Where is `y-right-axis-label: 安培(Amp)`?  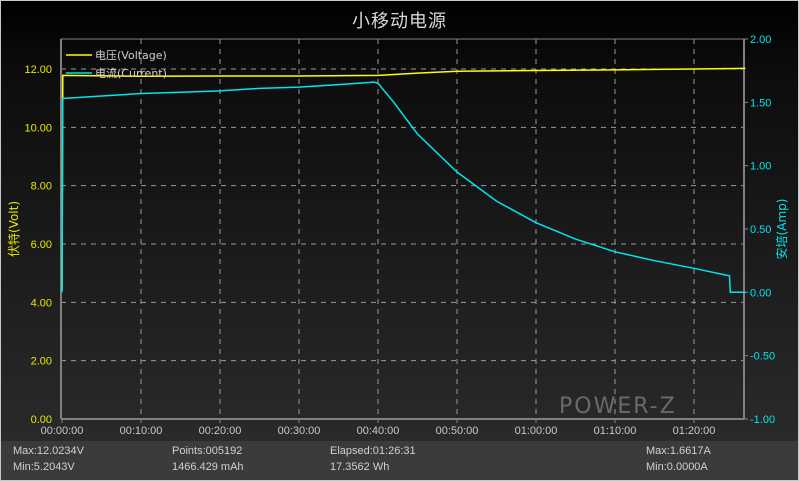 y-right-axis-label: 安培(Amp) is located at coordinates (781, 229).